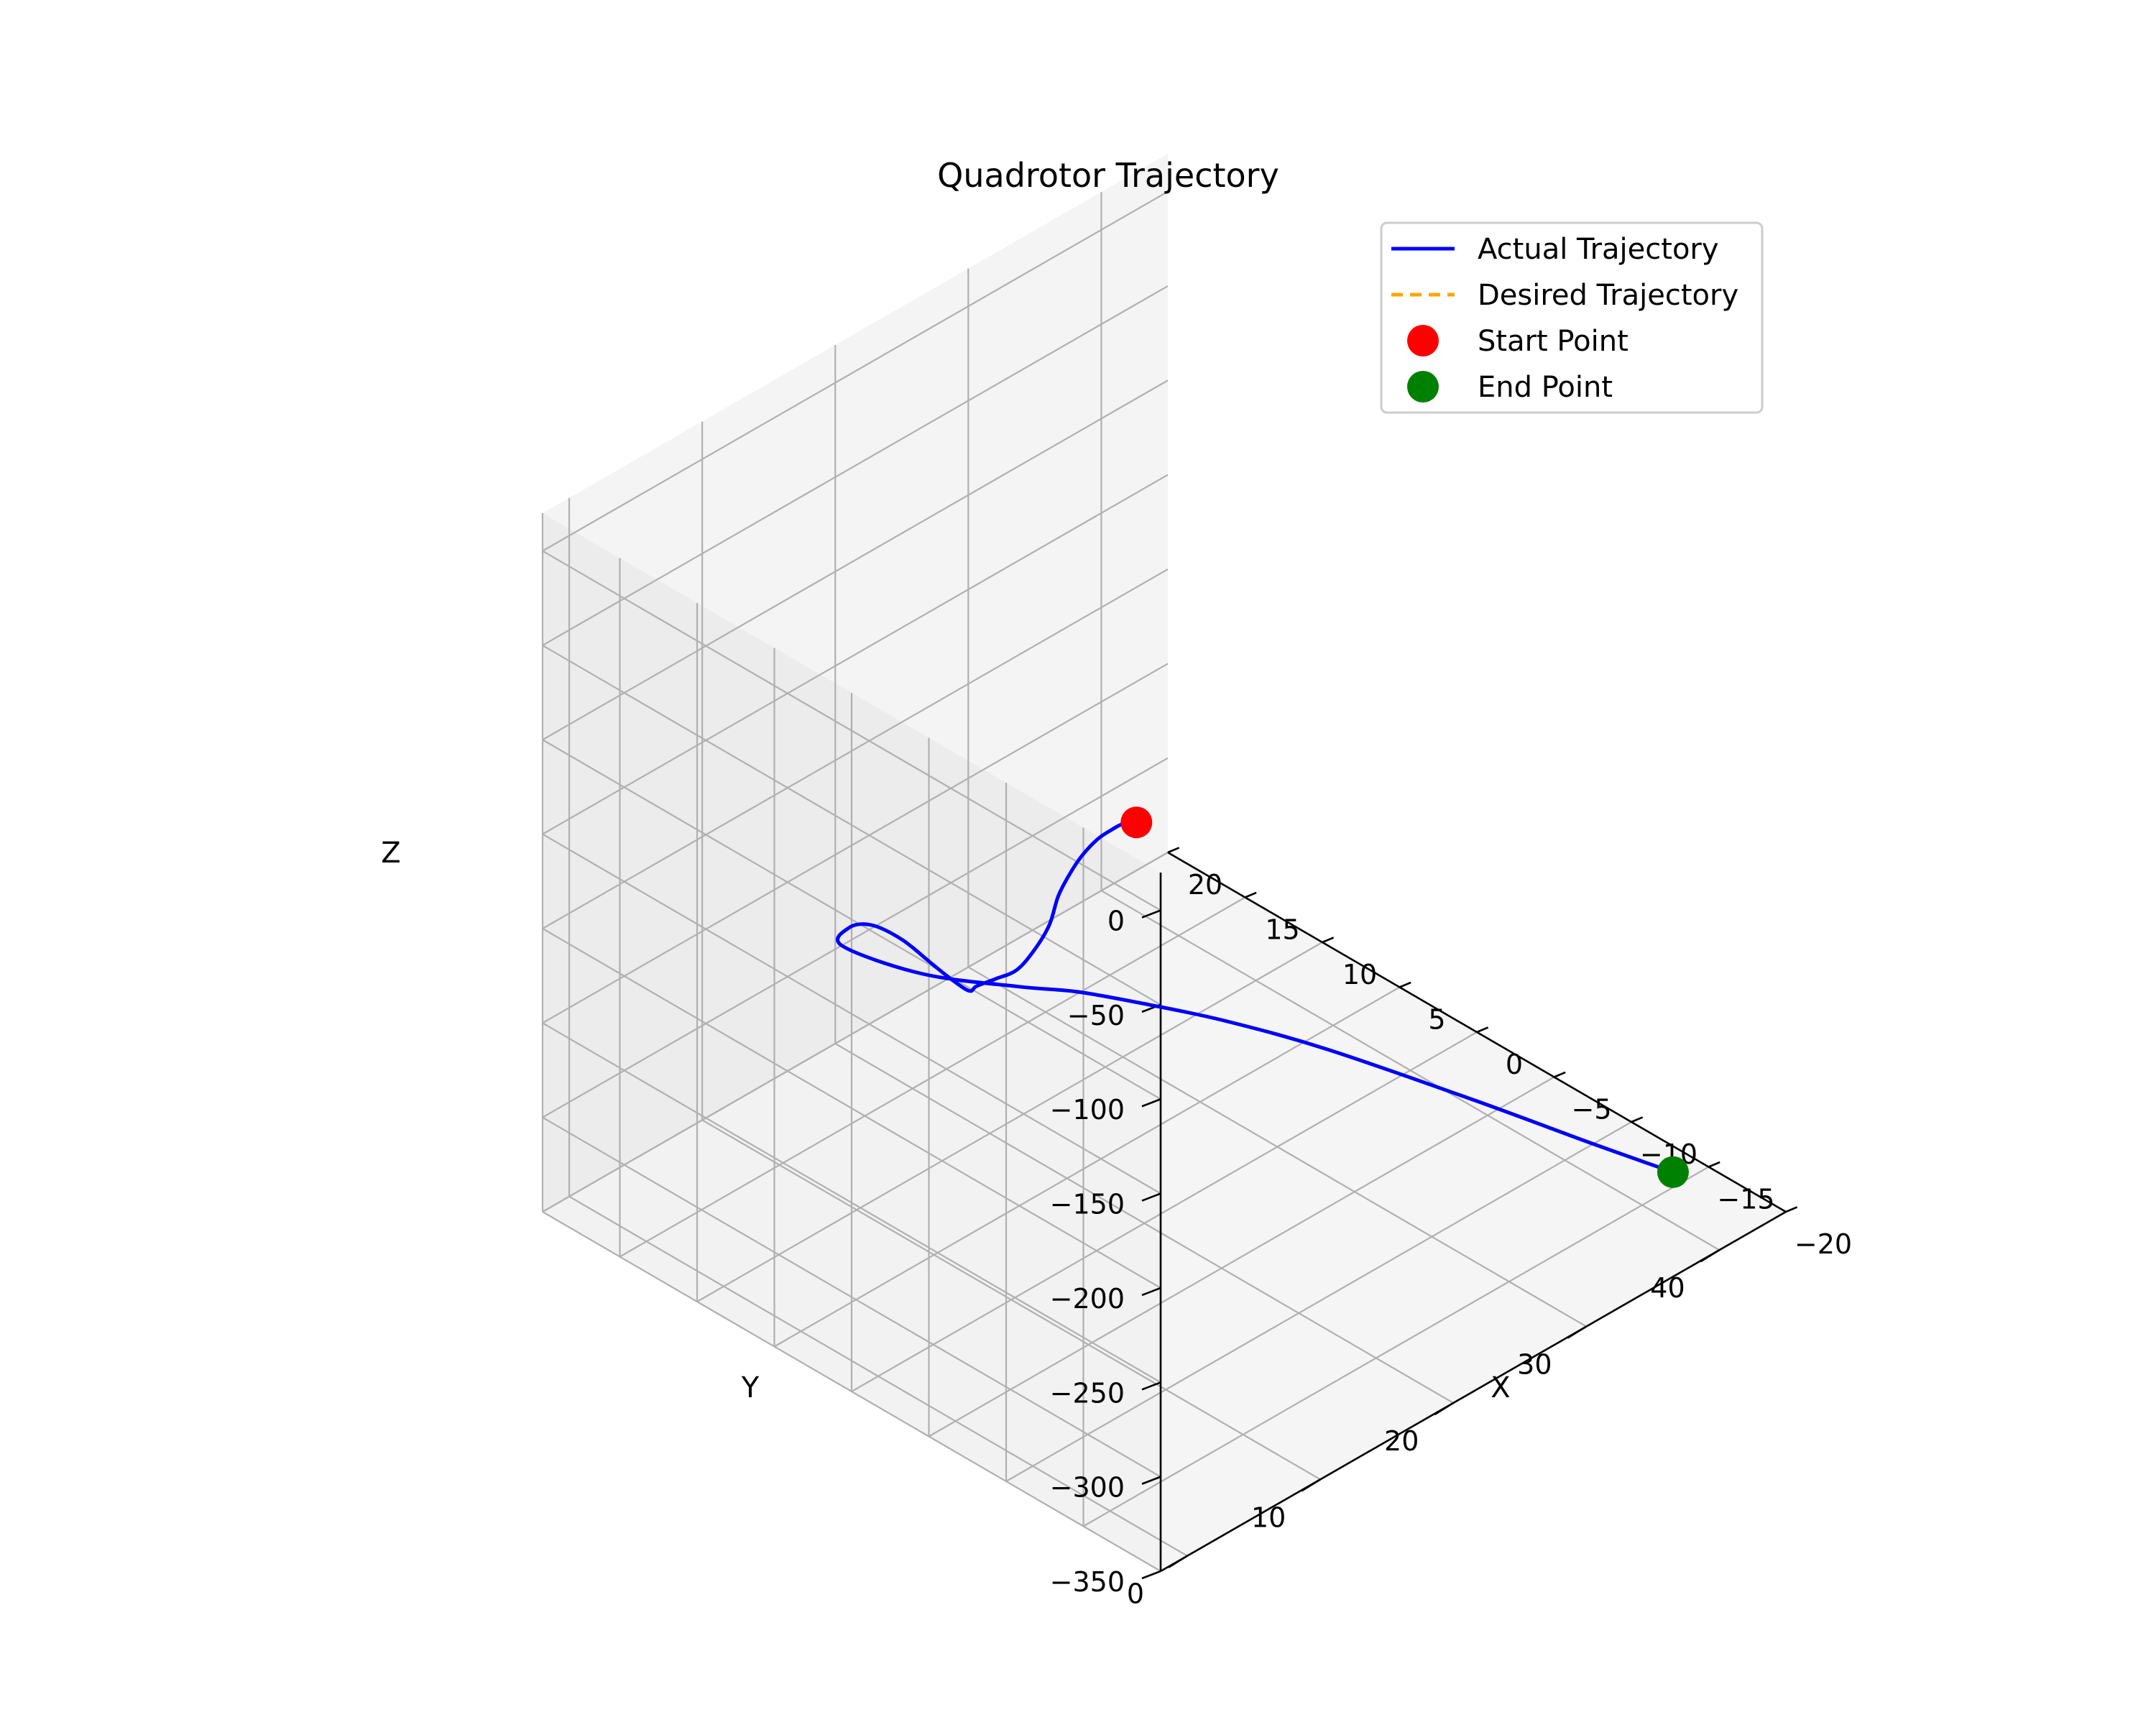  What do you see at coordinates (1108, 175) in the screenshot?
I see `chart-title: Quadrotor Trajectory` at bounding box center [1108, 175].